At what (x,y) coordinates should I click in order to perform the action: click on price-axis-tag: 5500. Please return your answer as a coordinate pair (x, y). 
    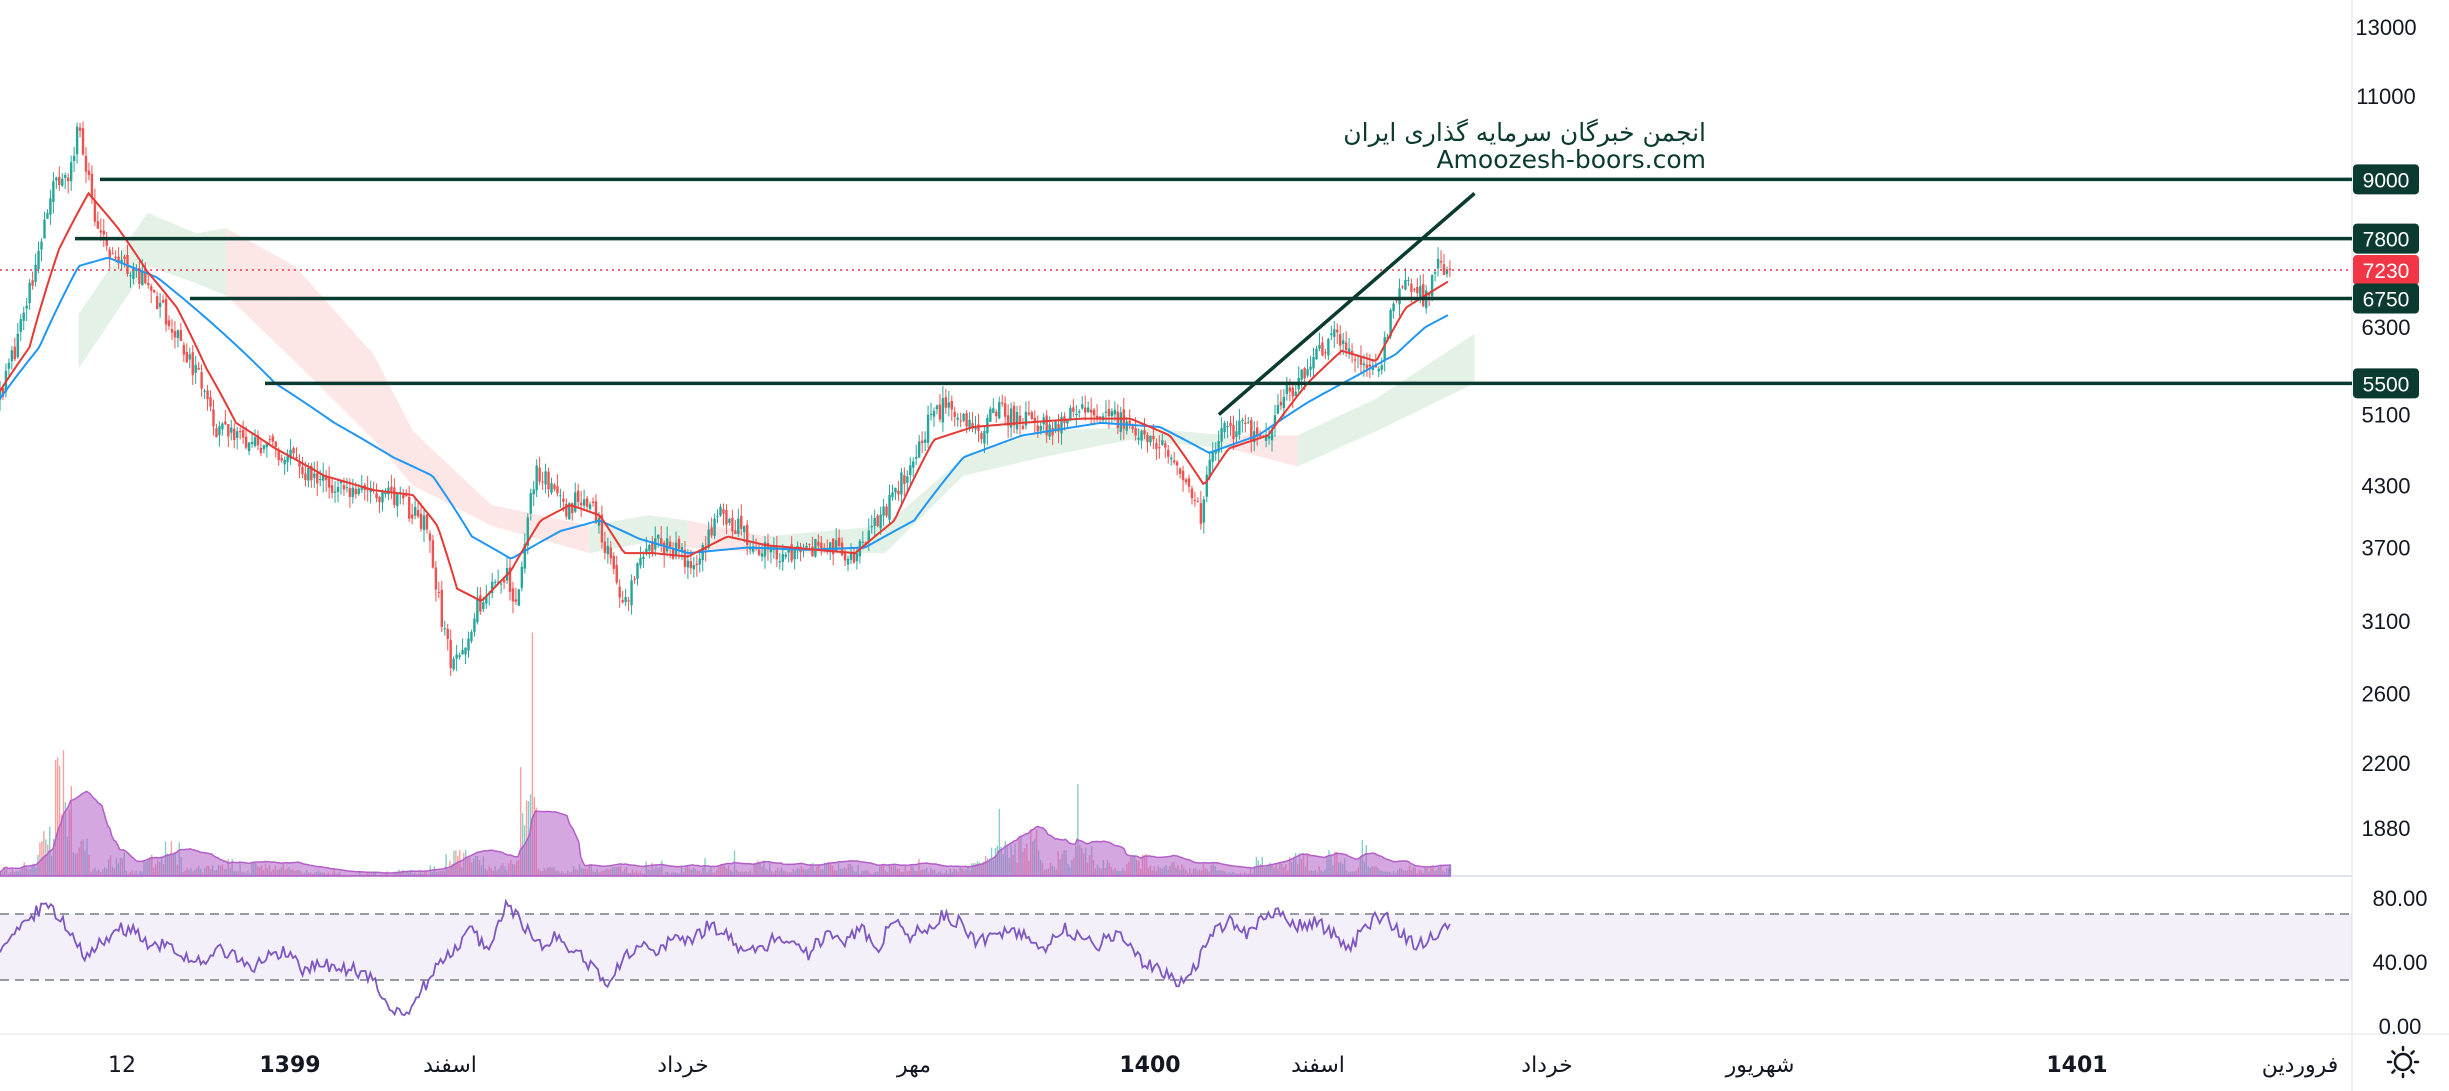
    Looking at the image, I should click on (2386, 384).